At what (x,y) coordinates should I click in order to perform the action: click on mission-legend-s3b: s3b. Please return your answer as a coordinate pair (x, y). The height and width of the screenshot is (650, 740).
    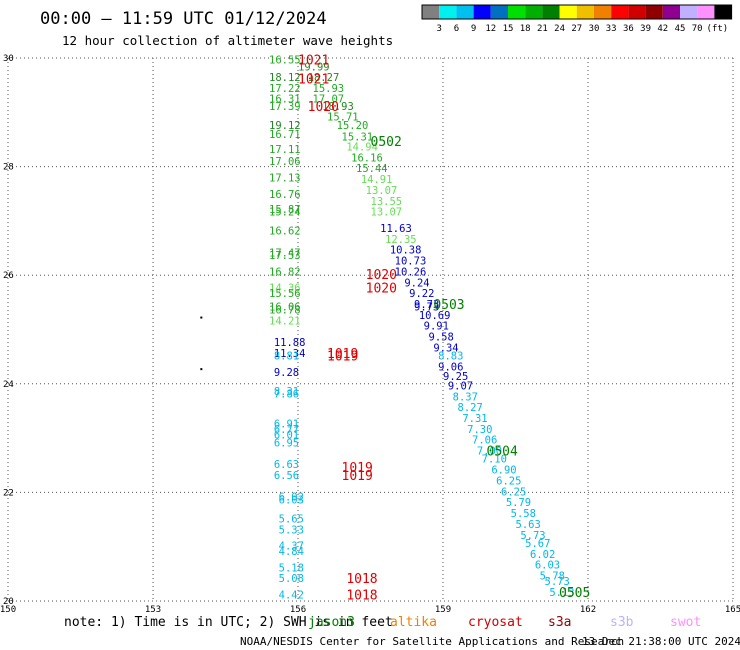
    Looking at the image, I should click on (622, 622).